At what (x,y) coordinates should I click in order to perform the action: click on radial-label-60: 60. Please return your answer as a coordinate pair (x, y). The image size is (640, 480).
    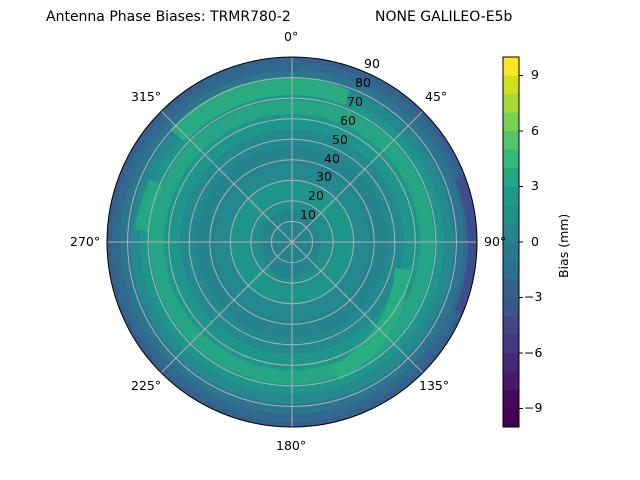
    Looking at the image, I should click on (348, 120).